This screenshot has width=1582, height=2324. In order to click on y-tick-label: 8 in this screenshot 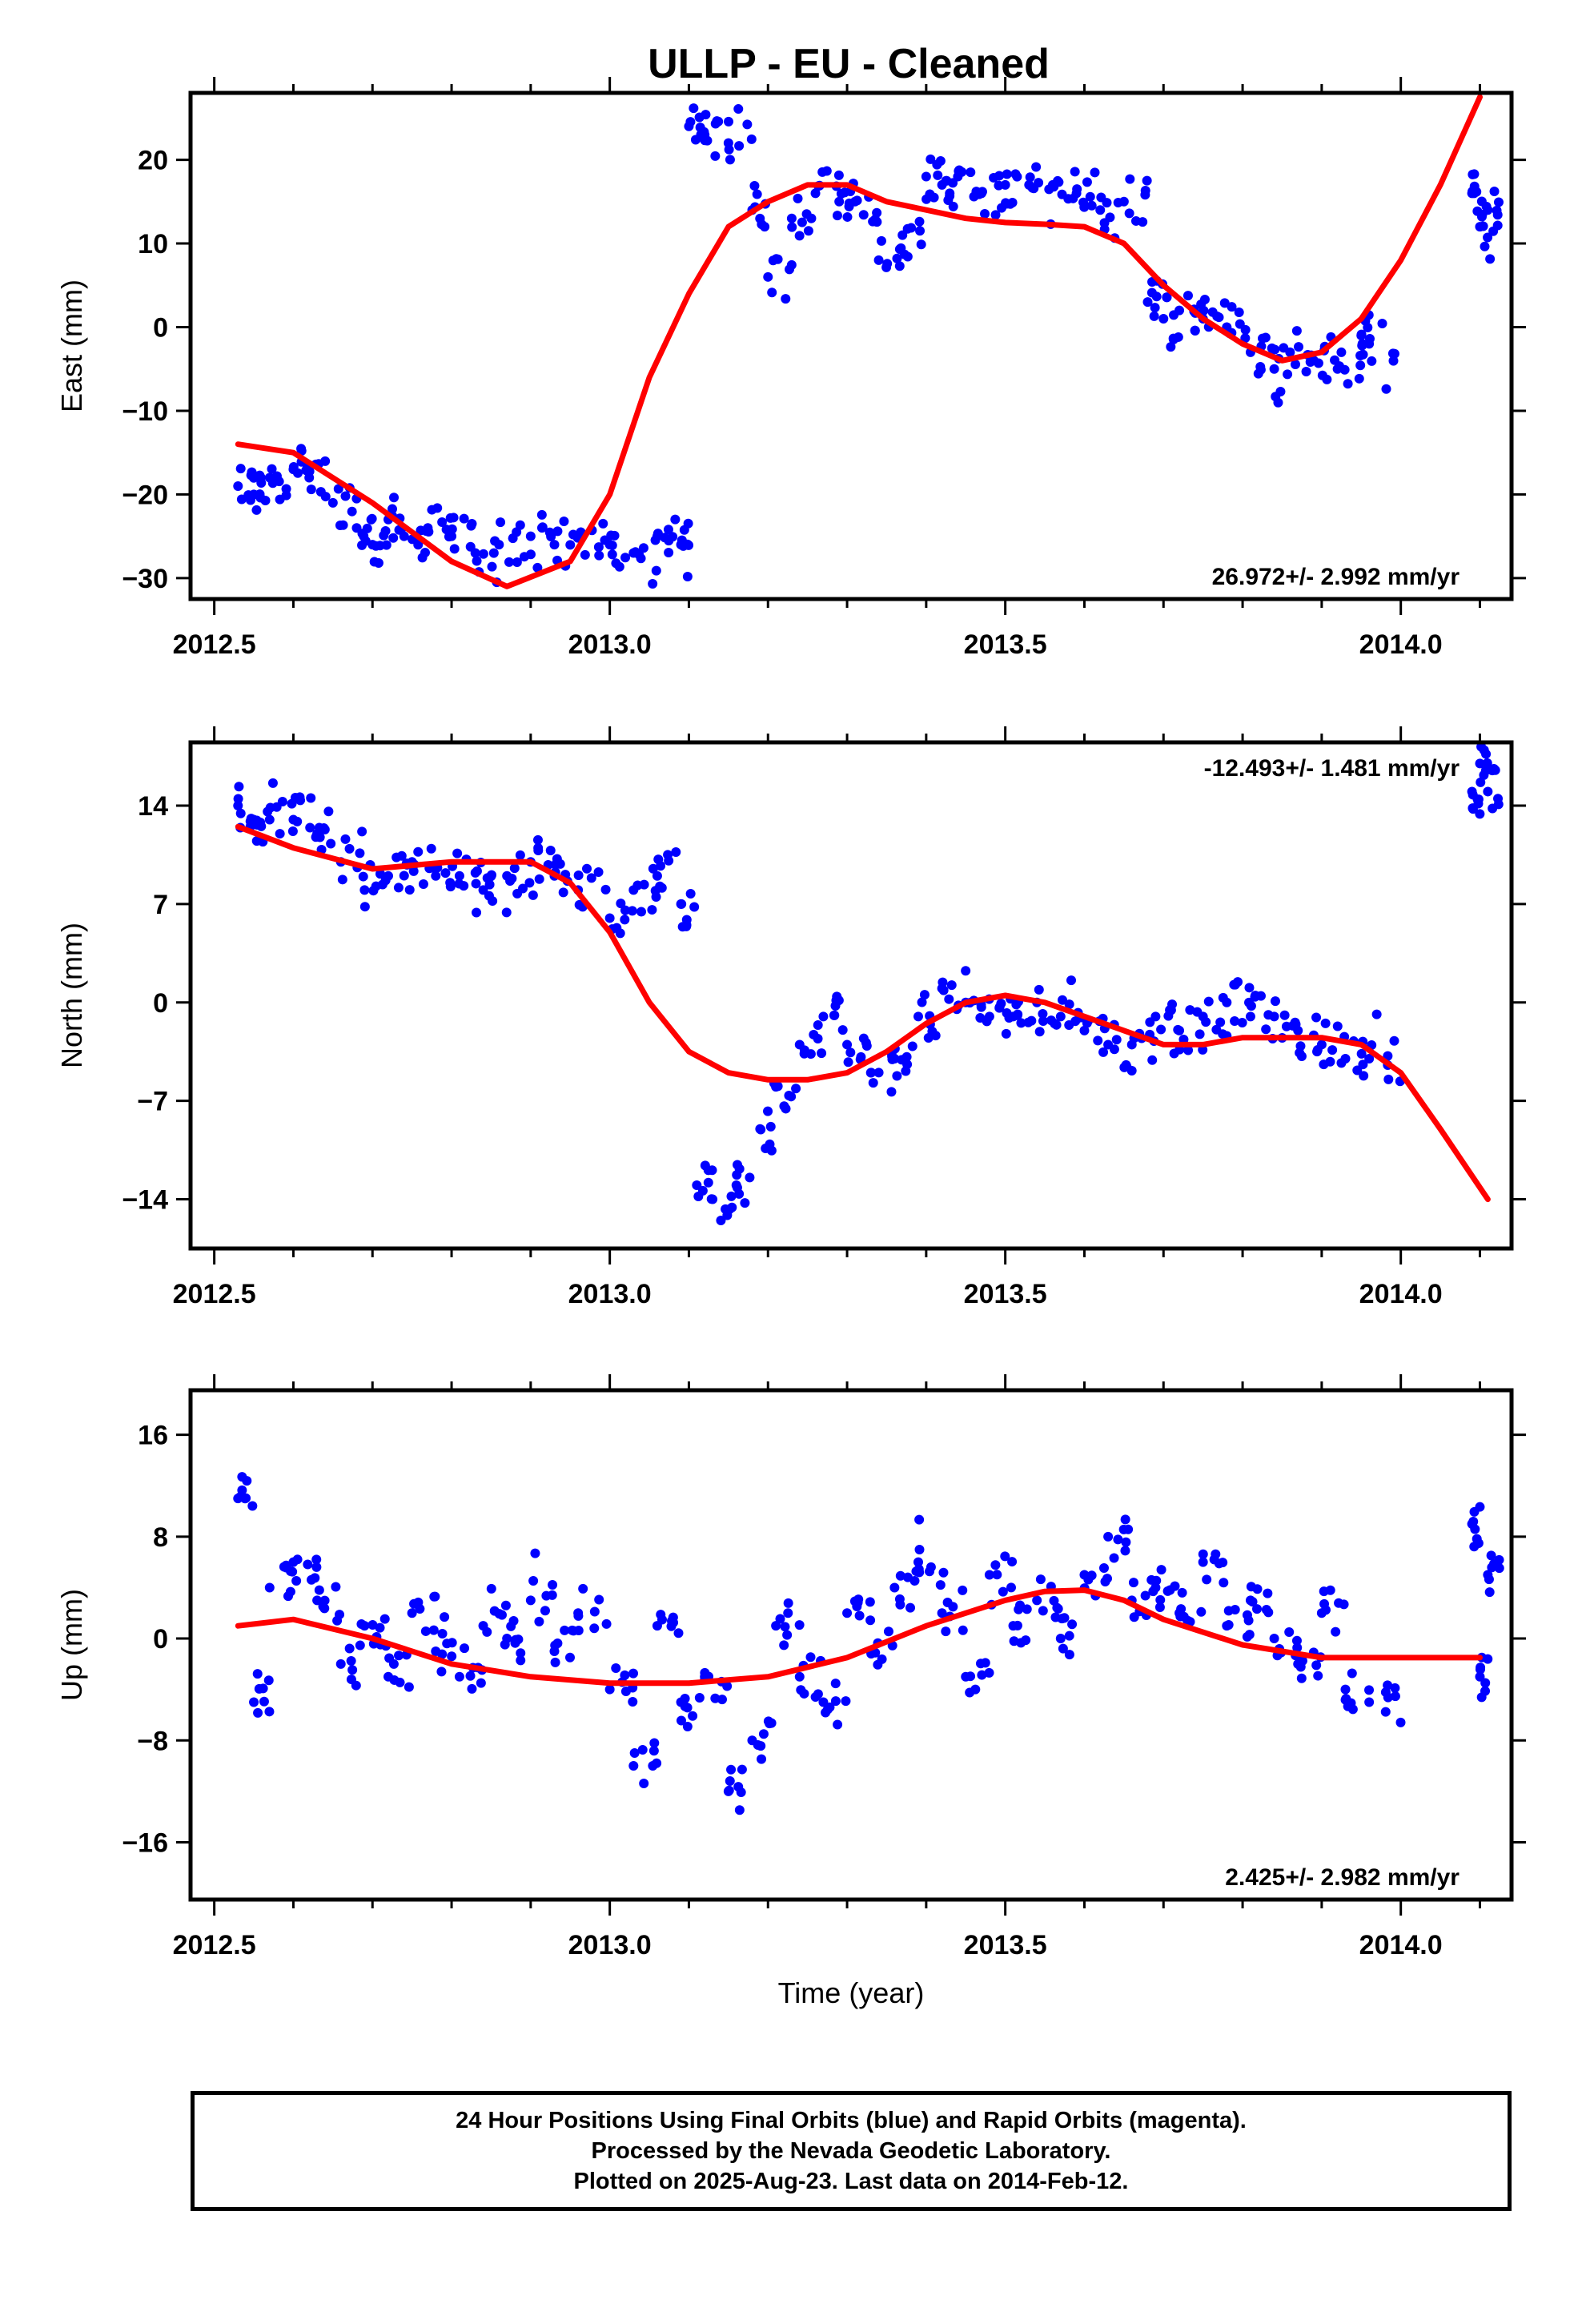, I will do `click(161, 1537)`.